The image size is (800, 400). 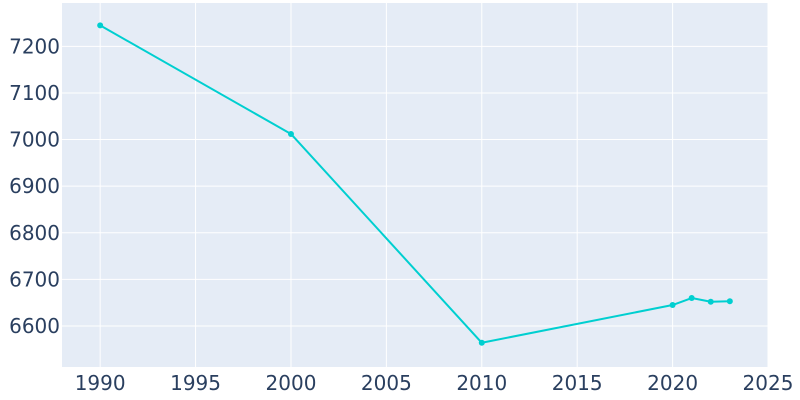 I want to click on x-tick-label: 2000, so click(x=291, y=383).